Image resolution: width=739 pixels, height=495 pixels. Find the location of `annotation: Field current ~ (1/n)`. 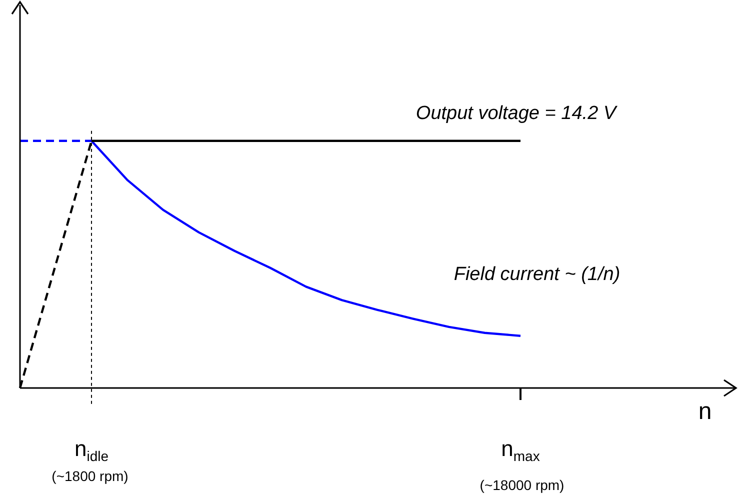

annotation: Field current ~ (1/n) is located at coordinates (537, 275).